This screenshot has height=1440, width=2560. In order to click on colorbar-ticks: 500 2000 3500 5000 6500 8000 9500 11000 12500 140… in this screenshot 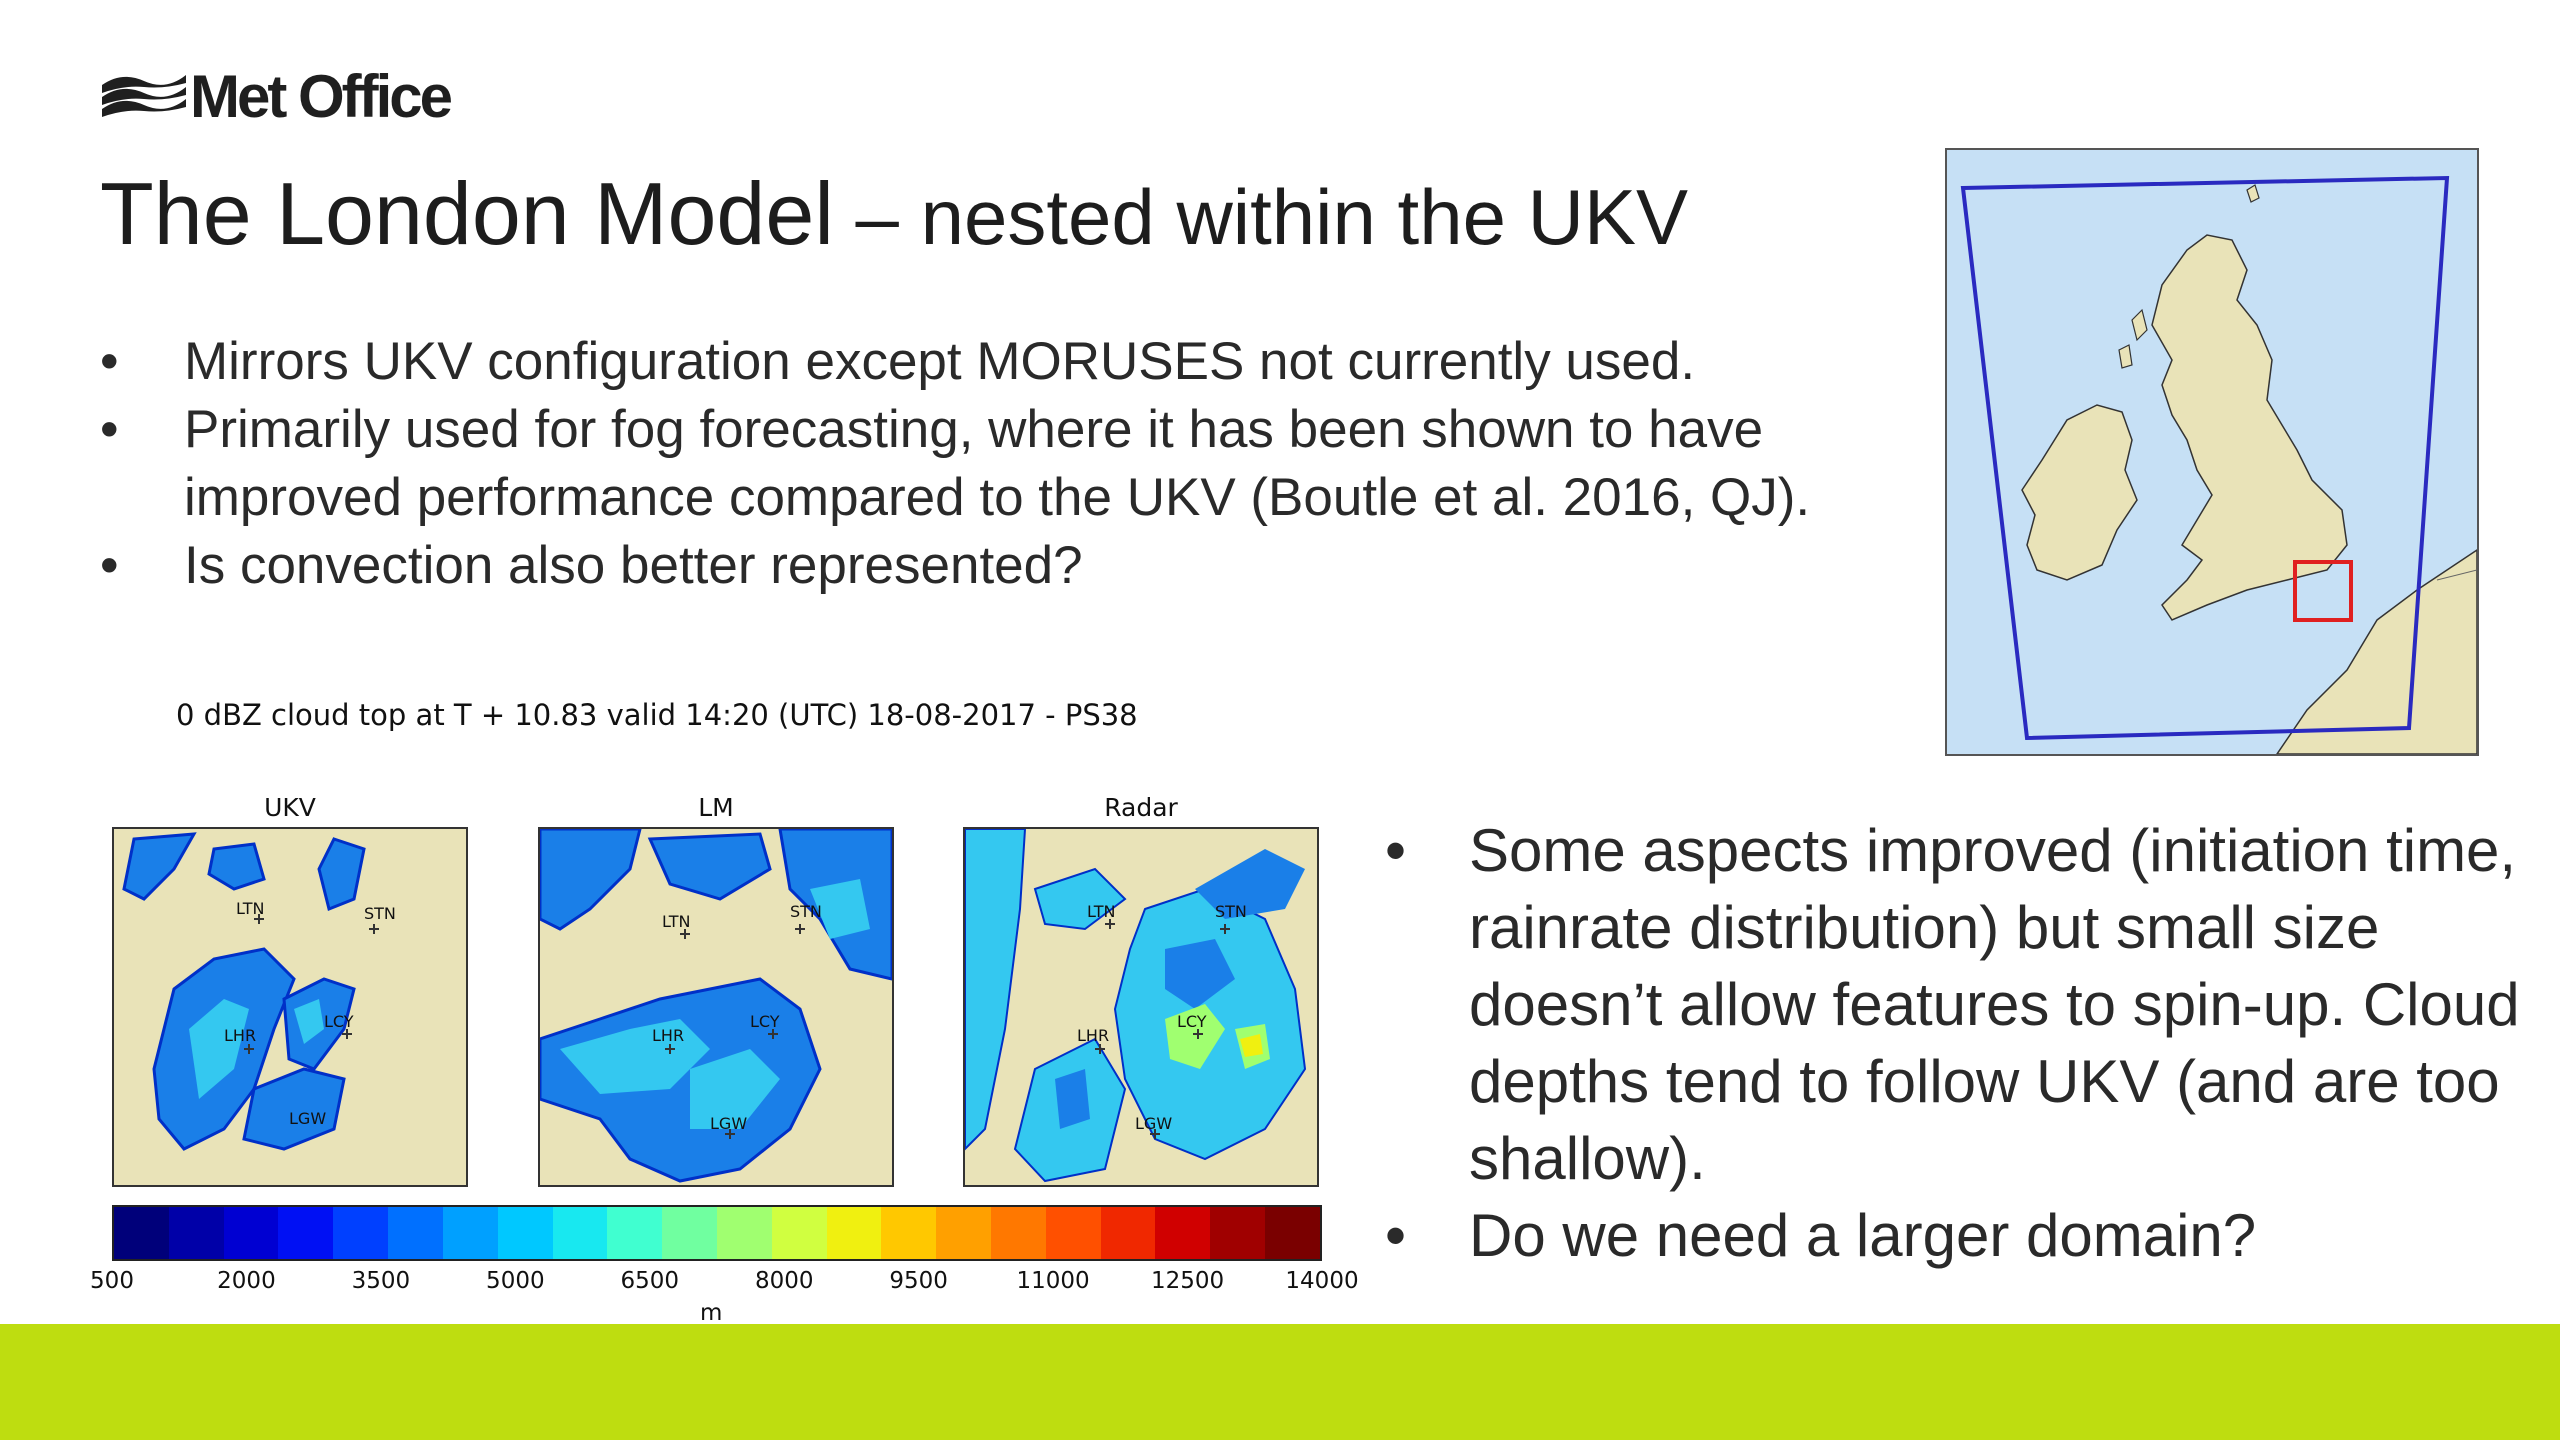, I will do `click(724, 1284)`.